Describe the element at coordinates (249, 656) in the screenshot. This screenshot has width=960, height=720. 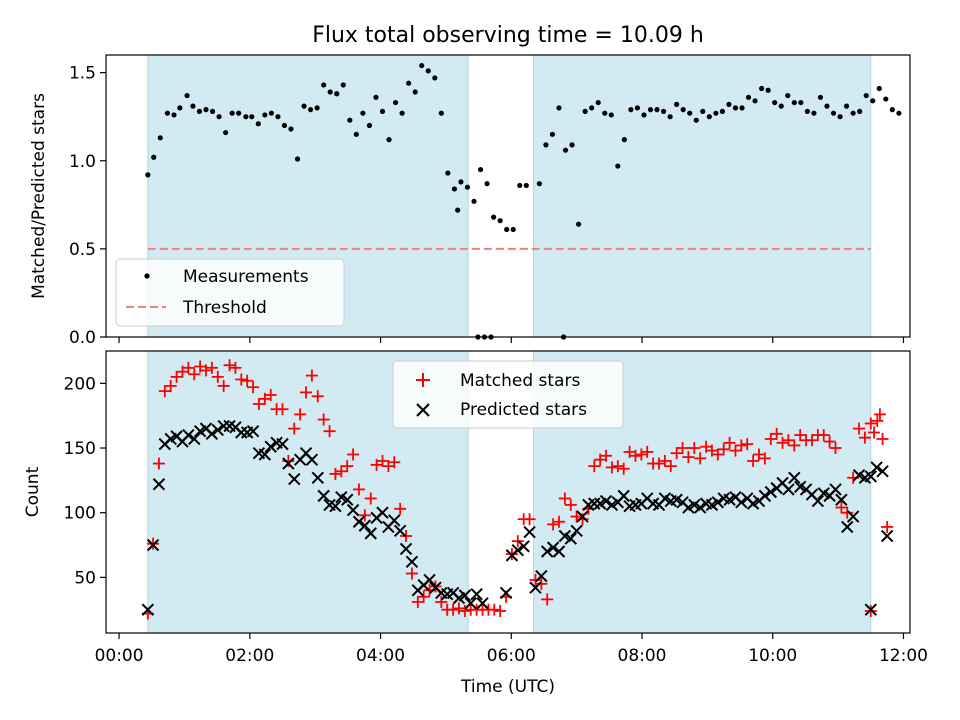
I see `x-tick-label: 02:00` at that location.